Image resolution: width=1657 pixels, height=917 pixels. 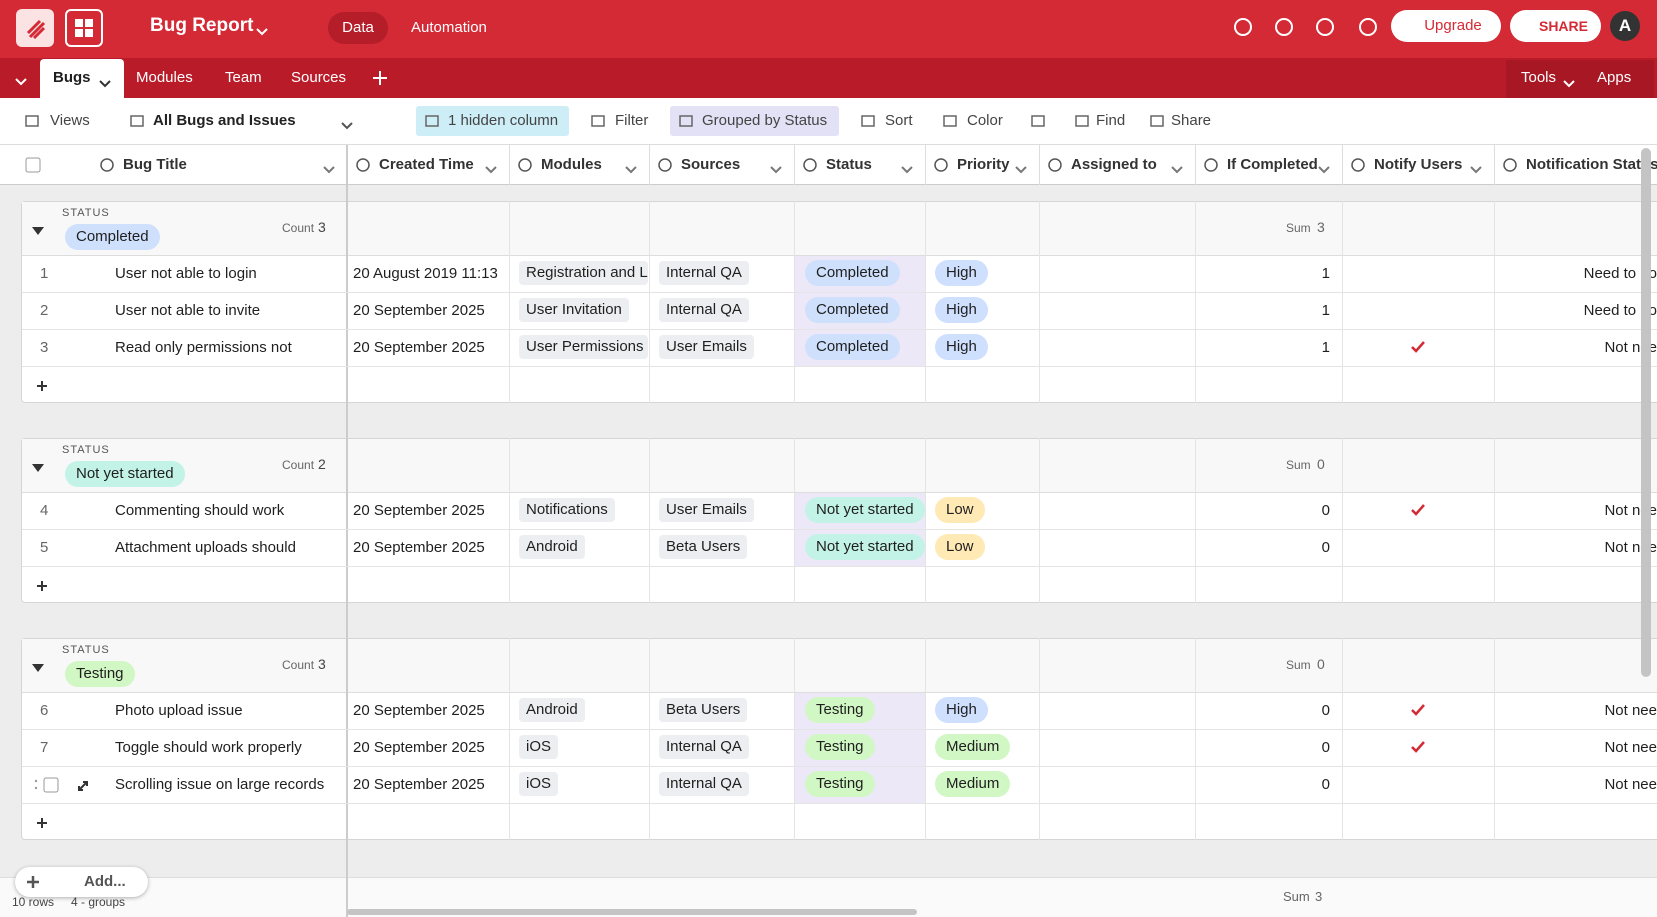 I want to click on toolbar-views: Views, so click(x=70, y=121).